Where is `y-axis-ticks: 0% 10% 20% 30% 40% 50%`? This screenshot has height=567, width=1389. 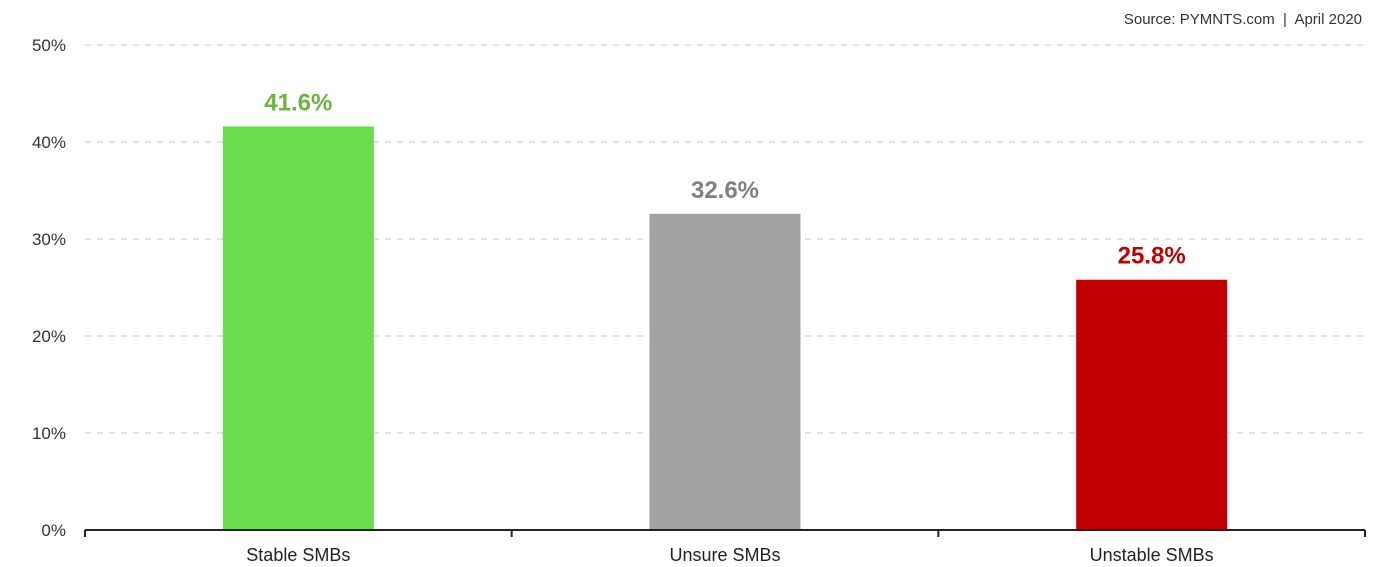
y-axis-ticks: 0% 10% 20% 30% 40% 50% is located at coordinates (49, 288).